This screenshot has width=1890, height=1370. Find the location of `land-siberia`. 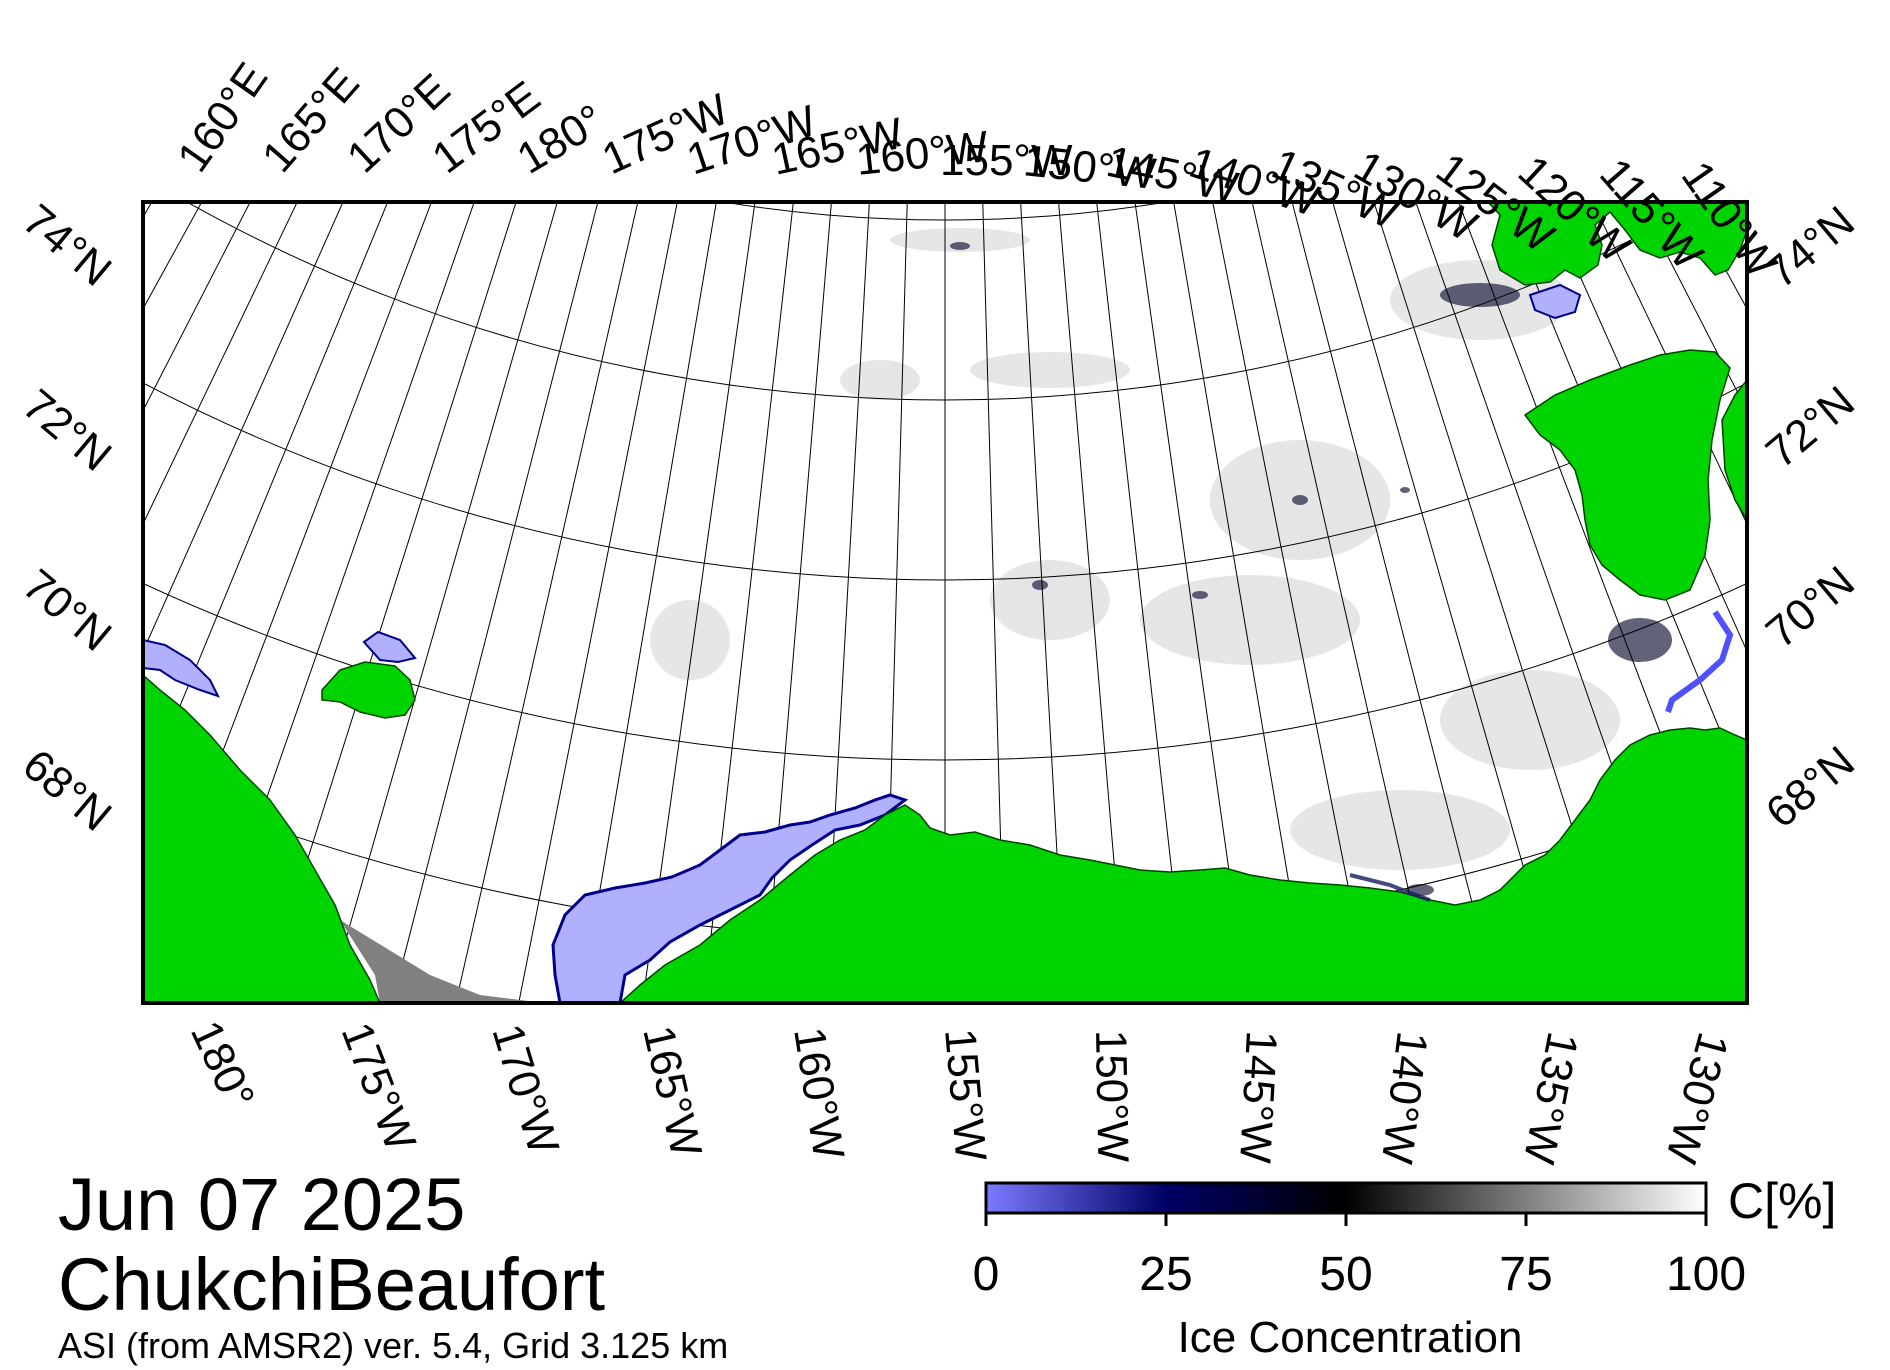

land-siberia is located at coordinates (262, 838).